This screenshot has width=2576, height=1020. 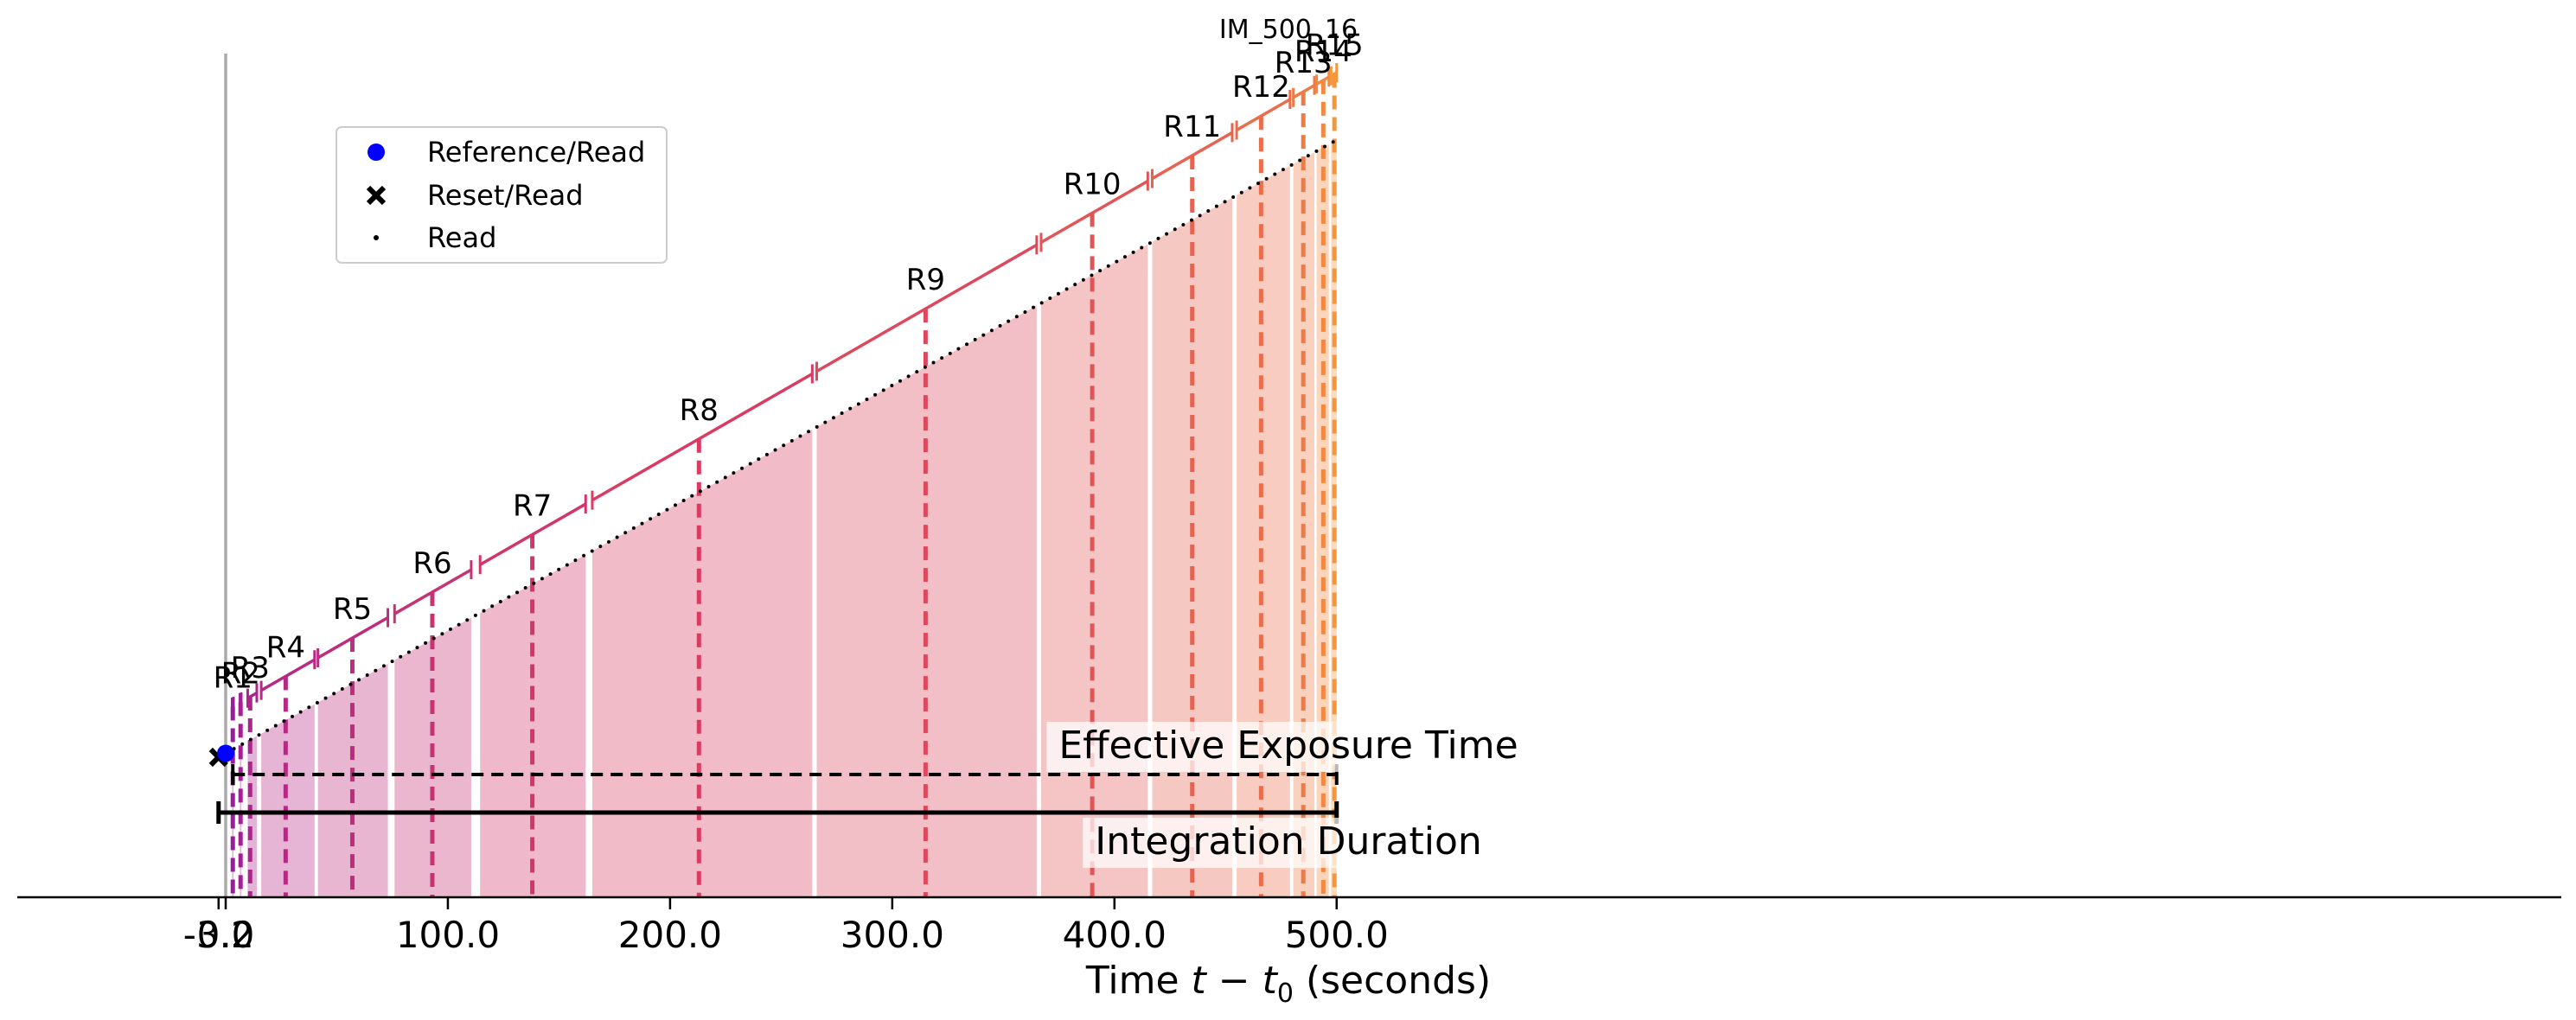 What do you see at coordinates (252, 696) in the screenshot?
I see `resultant-segment-r3` at bounding box center [252, 696].